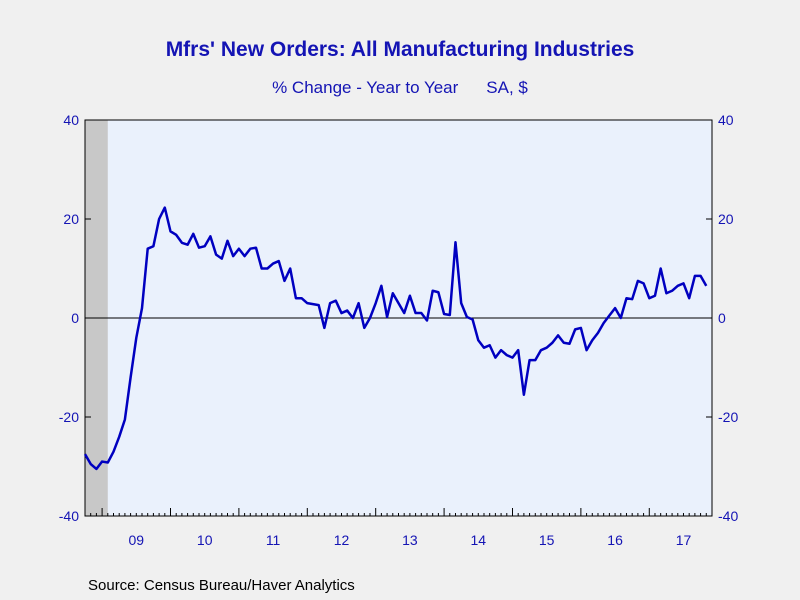  Describe the element at coordinates (547, 540) in the screenshot. I see `x-tick-label: 15` at that location.